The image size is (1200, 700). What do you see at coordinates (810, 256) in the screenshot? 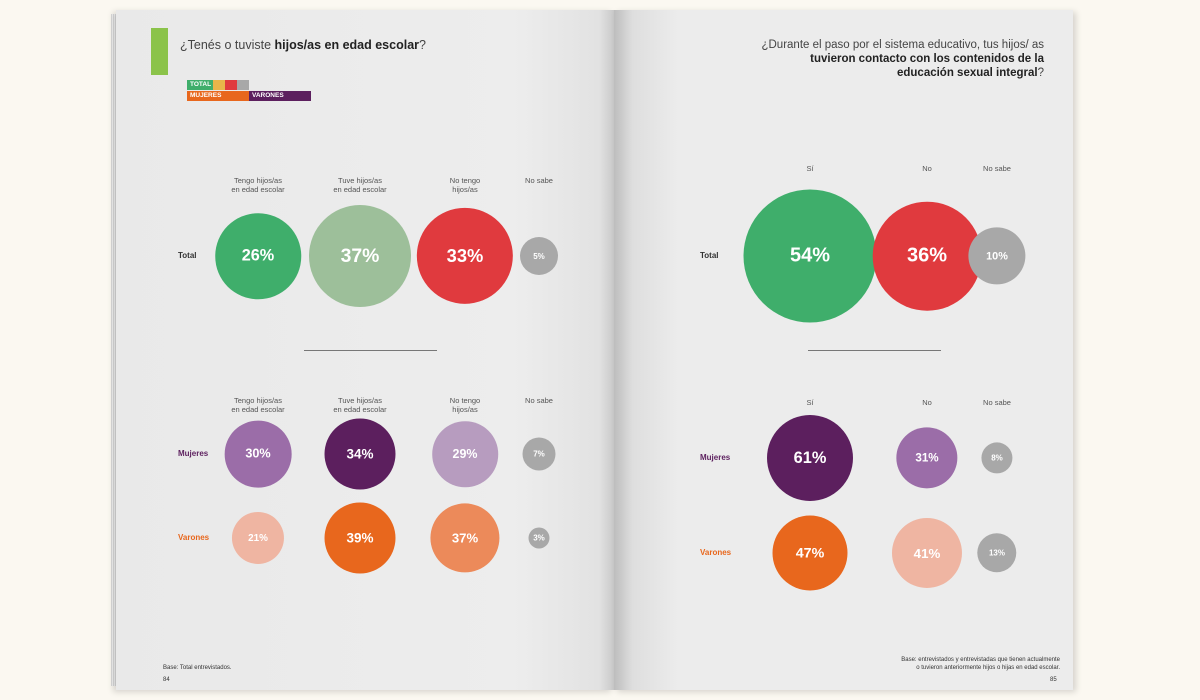
I see `data-bubble: 54%` at bounding box center [810, 256].